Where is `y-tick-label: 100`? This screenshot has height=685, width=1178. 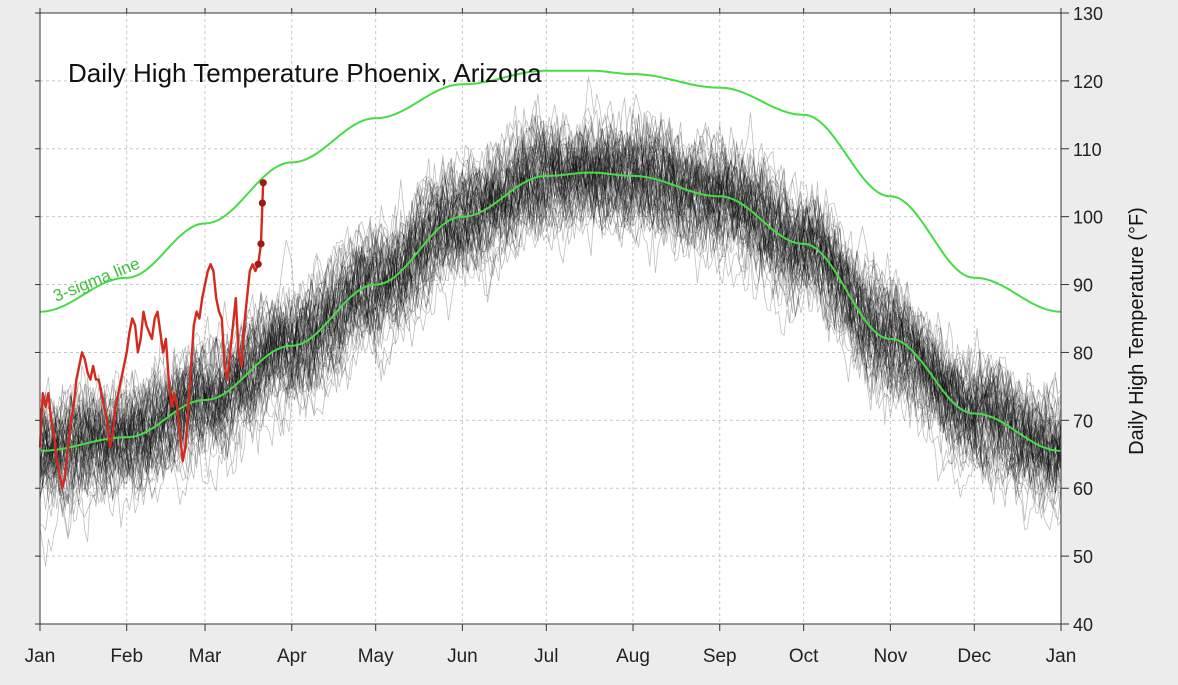
y-tick-label: 100 is located at coordinates (1088, 218).